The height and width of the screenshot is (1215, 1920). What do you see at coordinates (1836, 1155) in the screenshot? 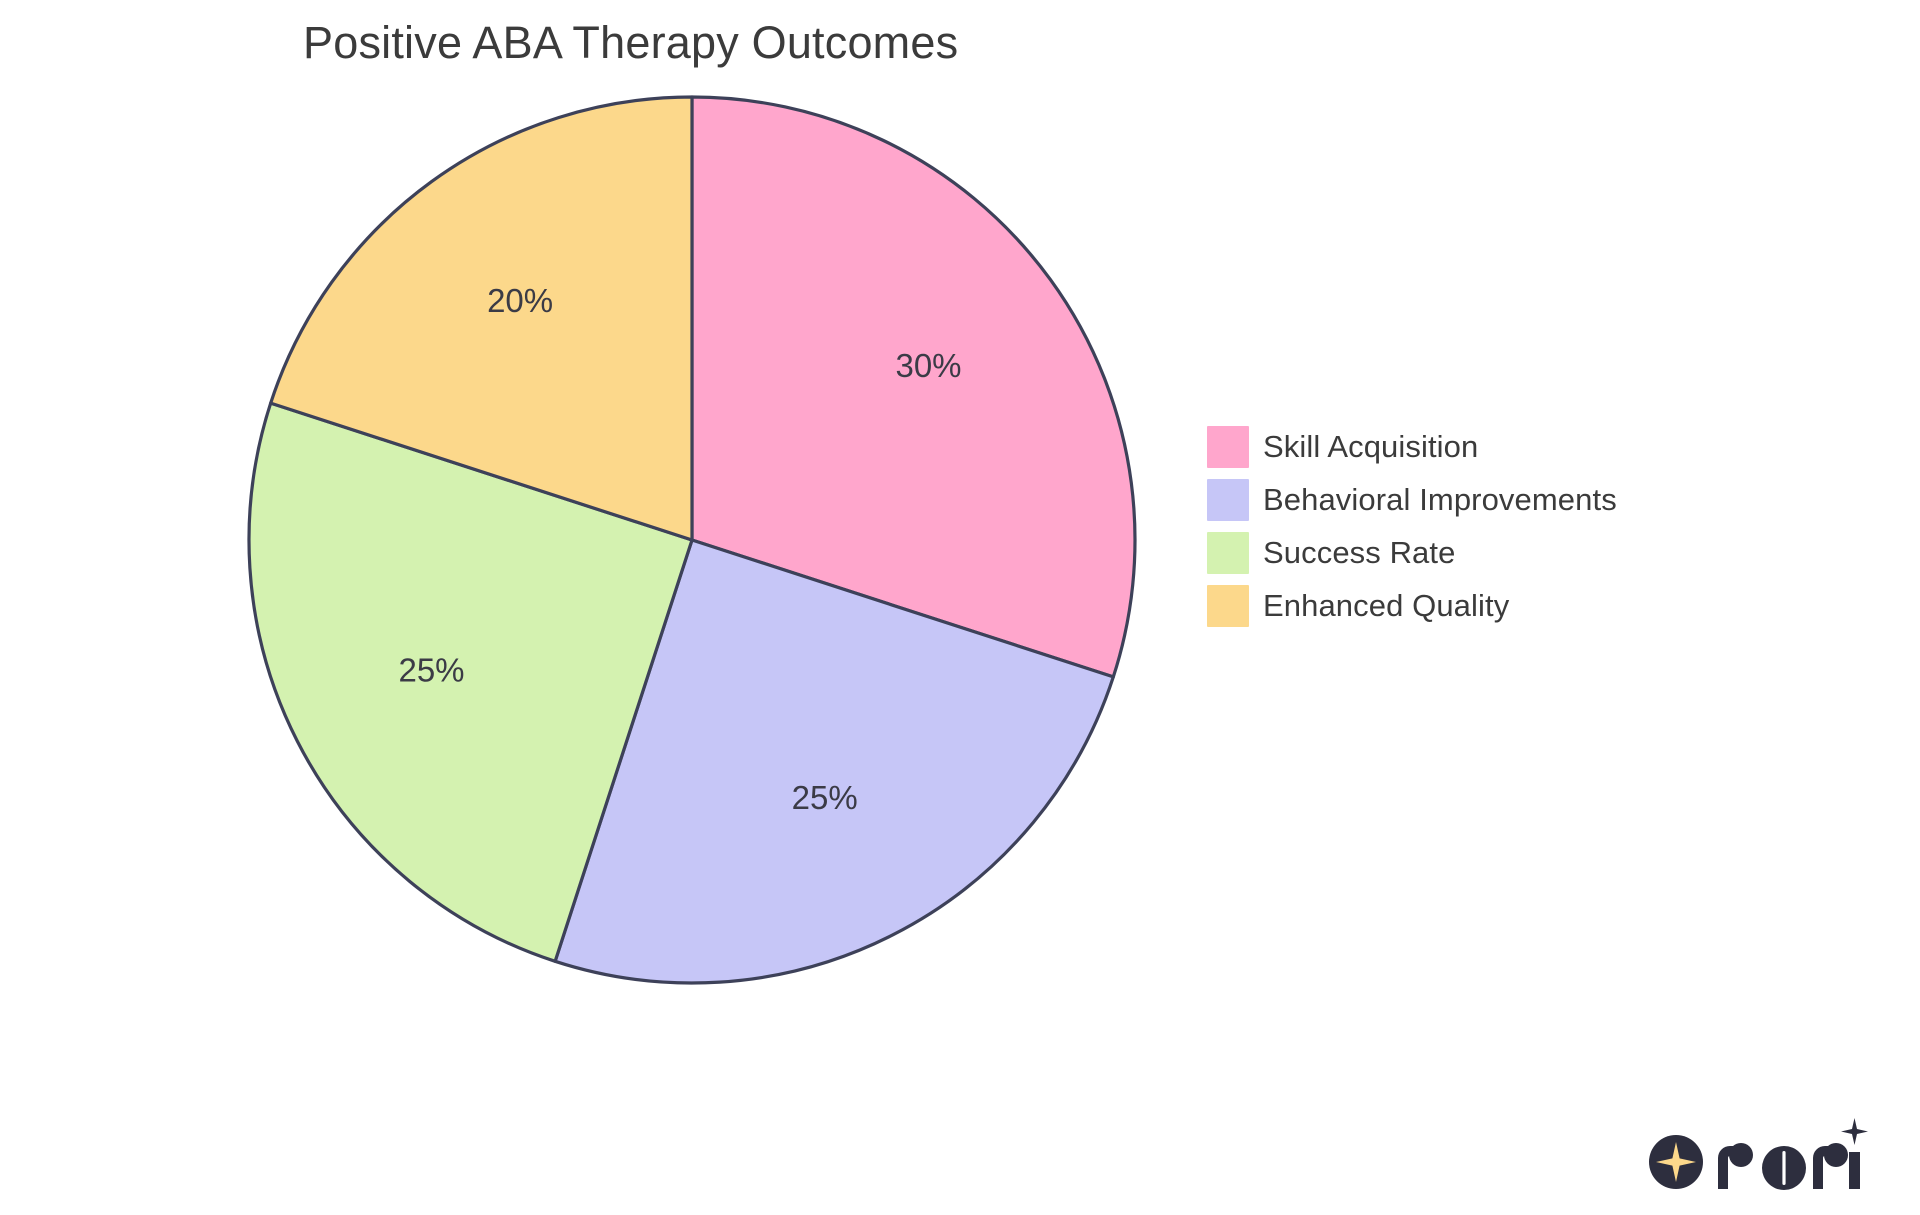
I see `logo-letter-r2-dot-icon` at bounding box center [1836, 1155].